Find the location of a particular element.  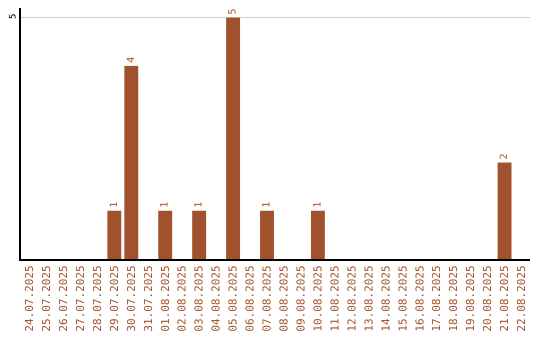

x-tick-label: 06.08.2025 is located at coordinates (250, 298).